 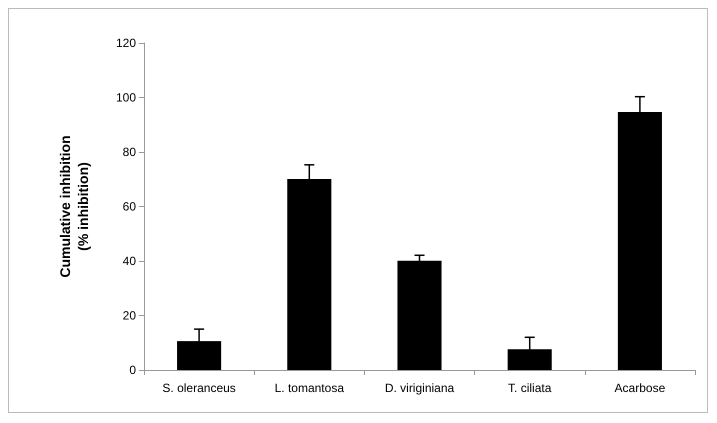 I want to click on x-tick-label: D. viriginiana, so click(x=419, y=388).